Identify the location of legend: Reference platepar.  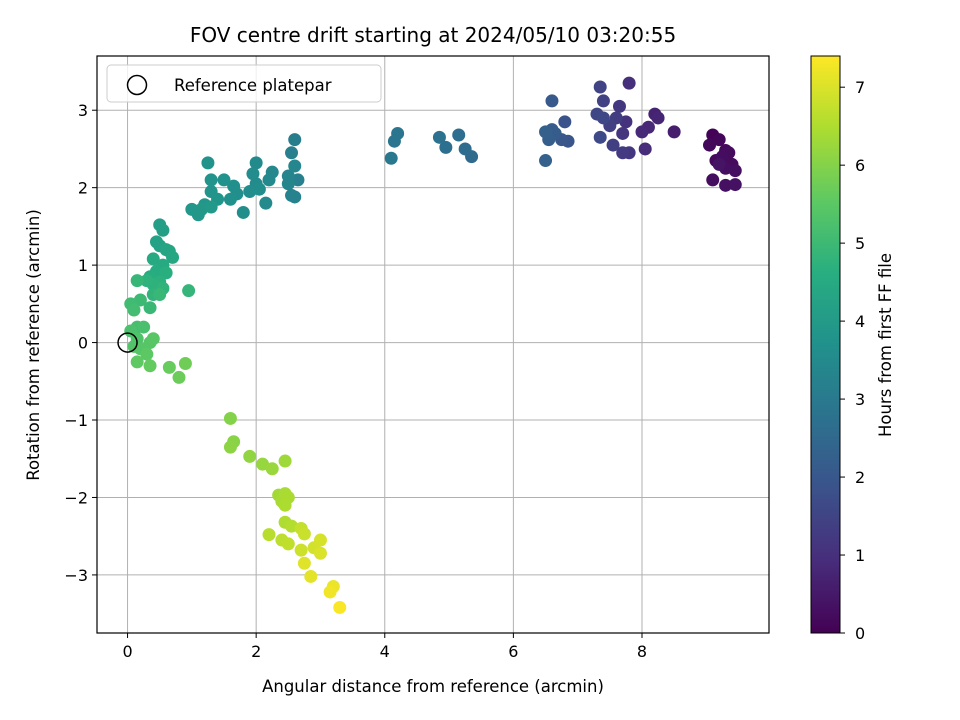
(244, 83).